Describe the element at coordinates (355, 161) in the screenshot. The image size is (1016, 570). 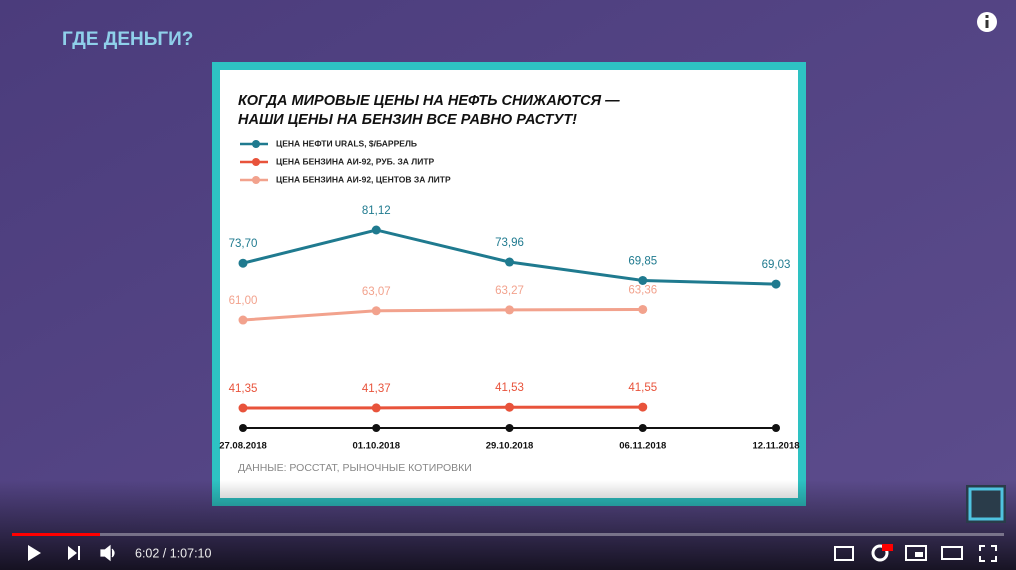
I see `legend-label: ЦЕНА БЕНЗИНА АИ-92, РУБ. ЗА ЛИТР` at that location.